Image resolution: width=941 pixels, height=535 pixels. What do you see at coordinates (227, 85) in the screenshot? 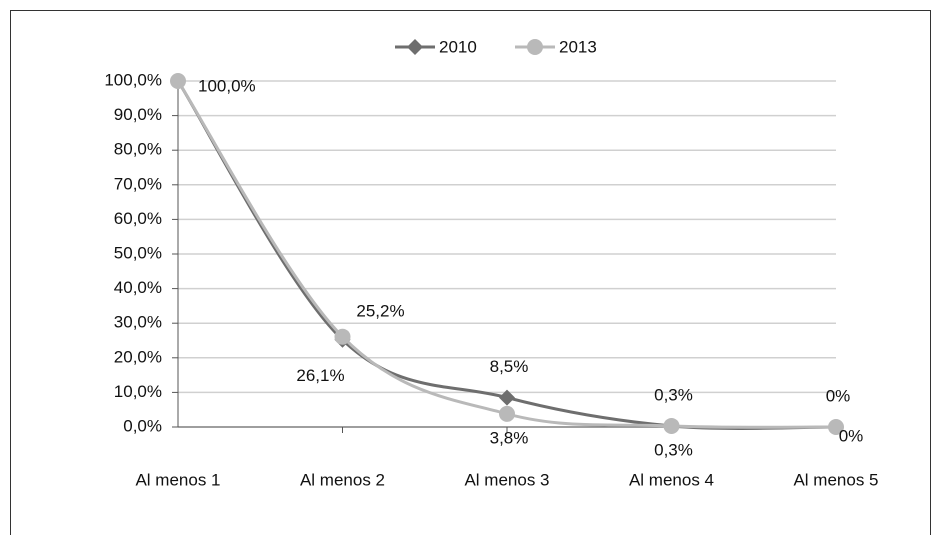
I see `data-label: 100,0%` at bounding box center [227, 85].